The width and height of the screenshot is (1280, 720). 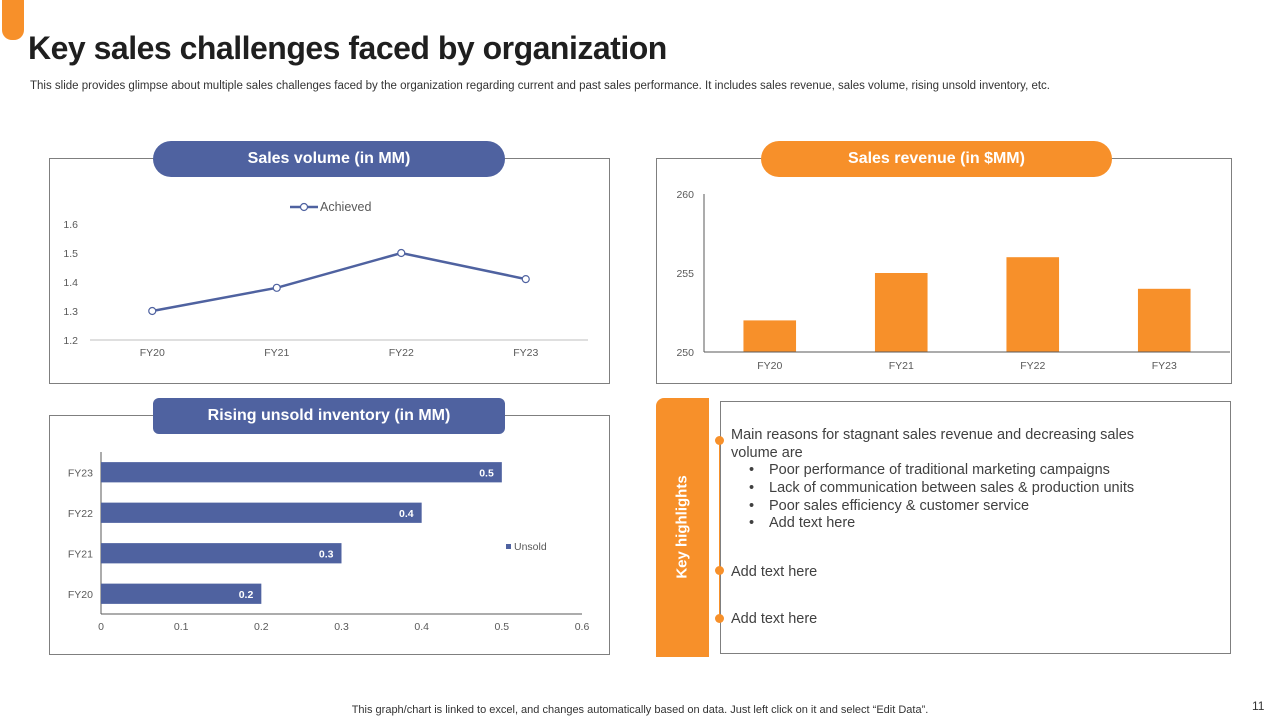 What do you see at coordinates (508, 546) in the screenshot?
I see `legend-swatch` at bounding box center [508, 546].